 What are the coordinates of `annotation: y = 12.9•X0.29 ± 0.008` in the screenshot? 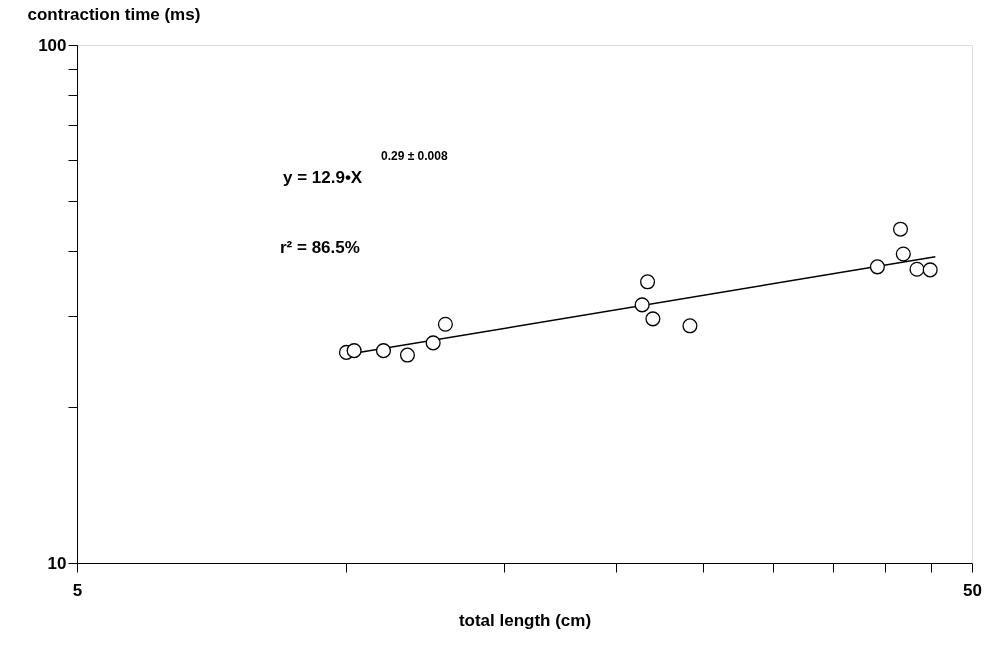 It's located at (365, 168).